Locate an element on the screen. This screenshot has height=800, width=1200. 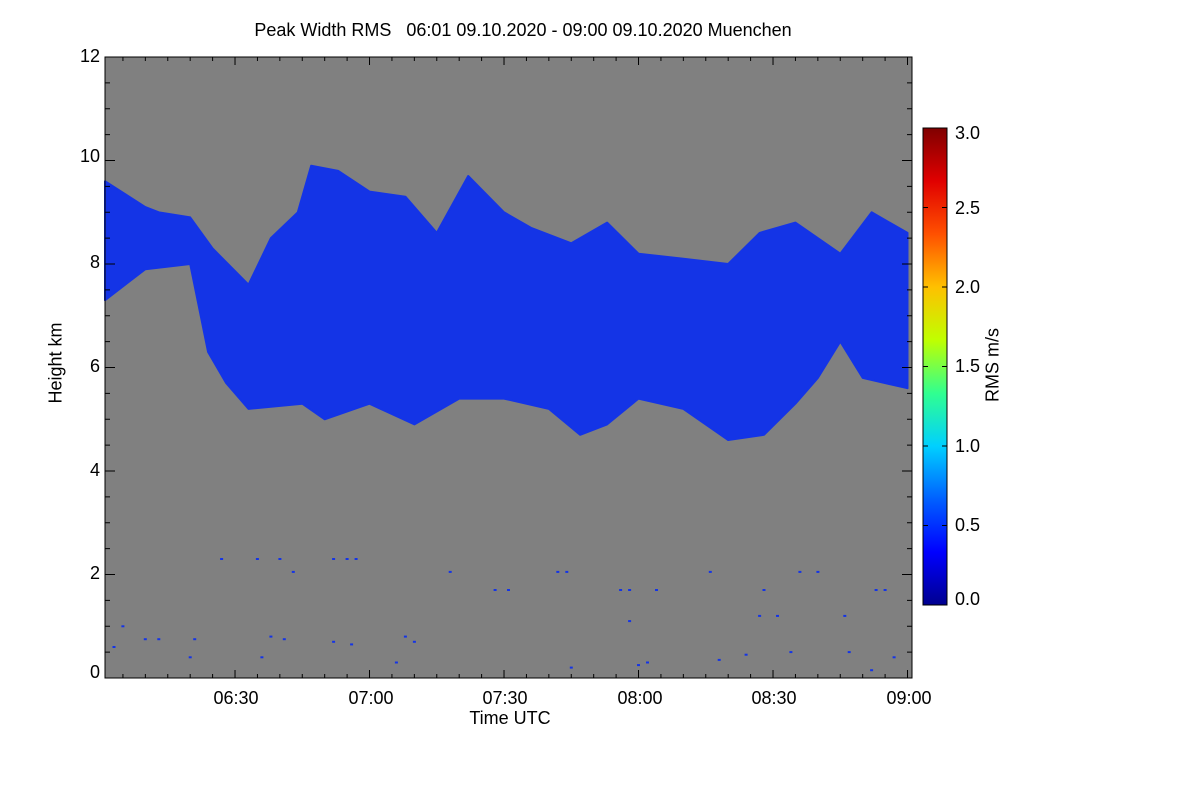
y-tick-label: 2 is located at coordinates (94, 573).